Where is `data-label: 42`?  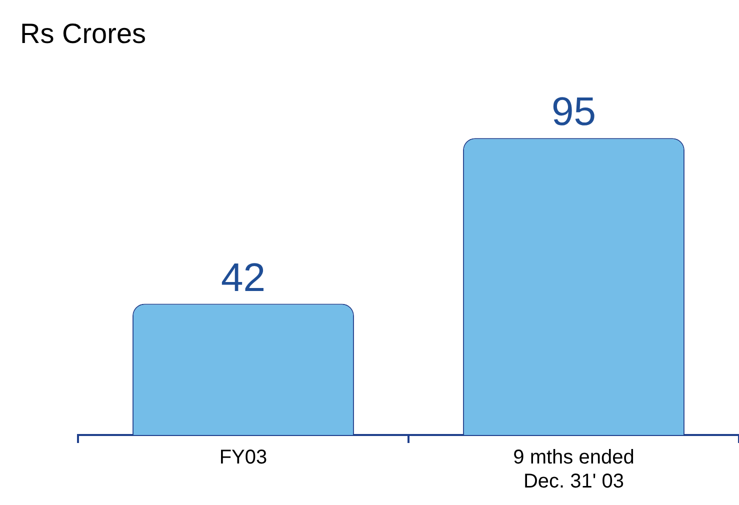
data-label: 42 is located at coordinates (243, 278).